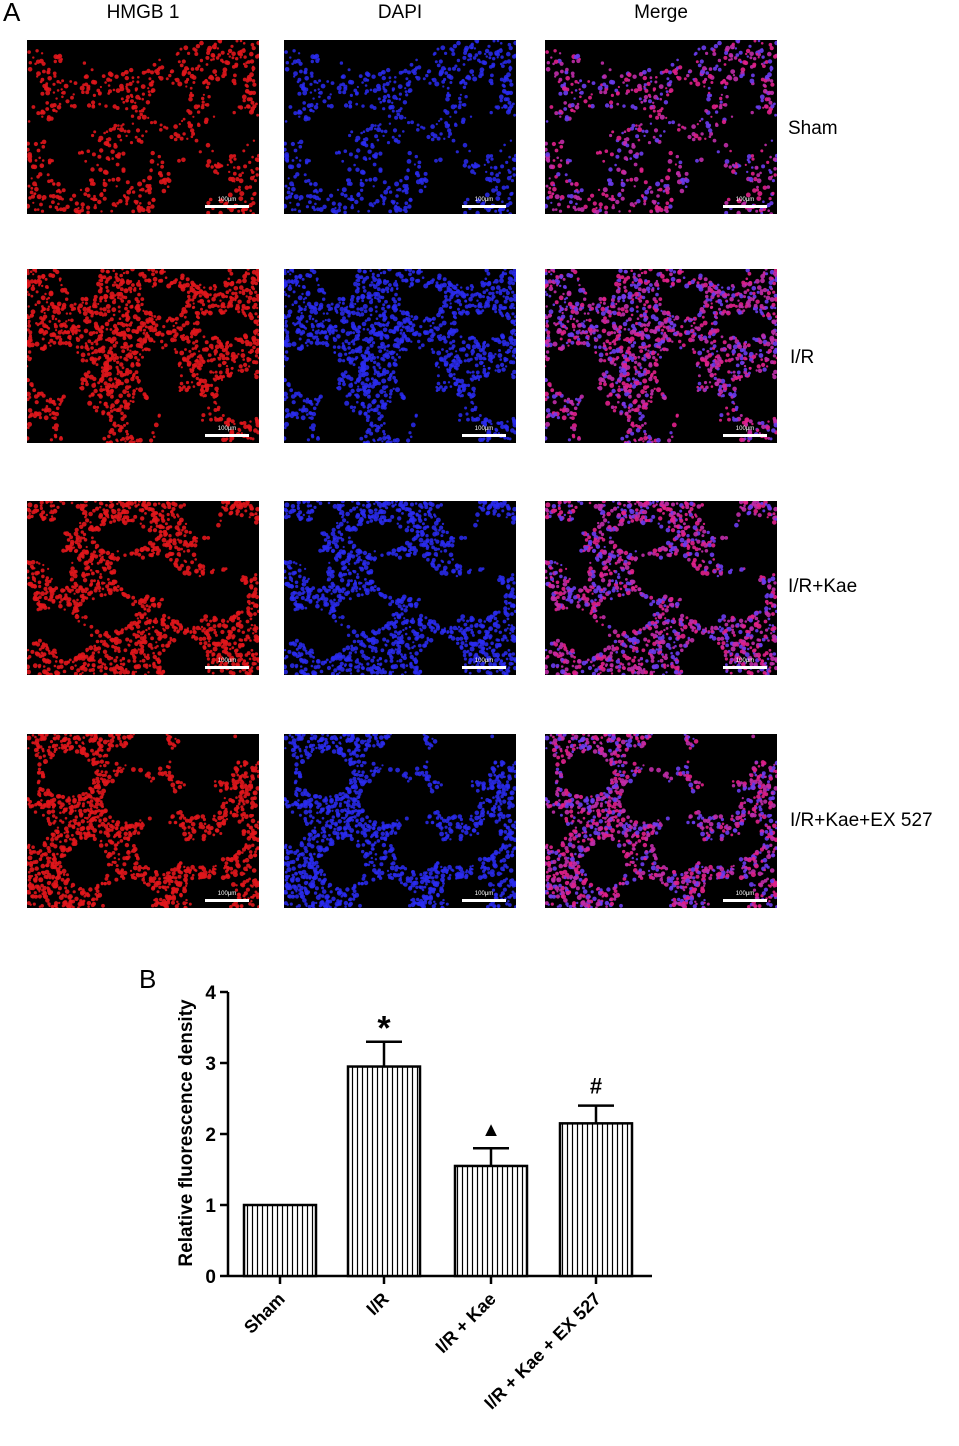 This screenshot has height=1446, width=959. Describe the element at coordinates (210, 993) in the screenshot. I see `y-tick-label: 4` at that location.